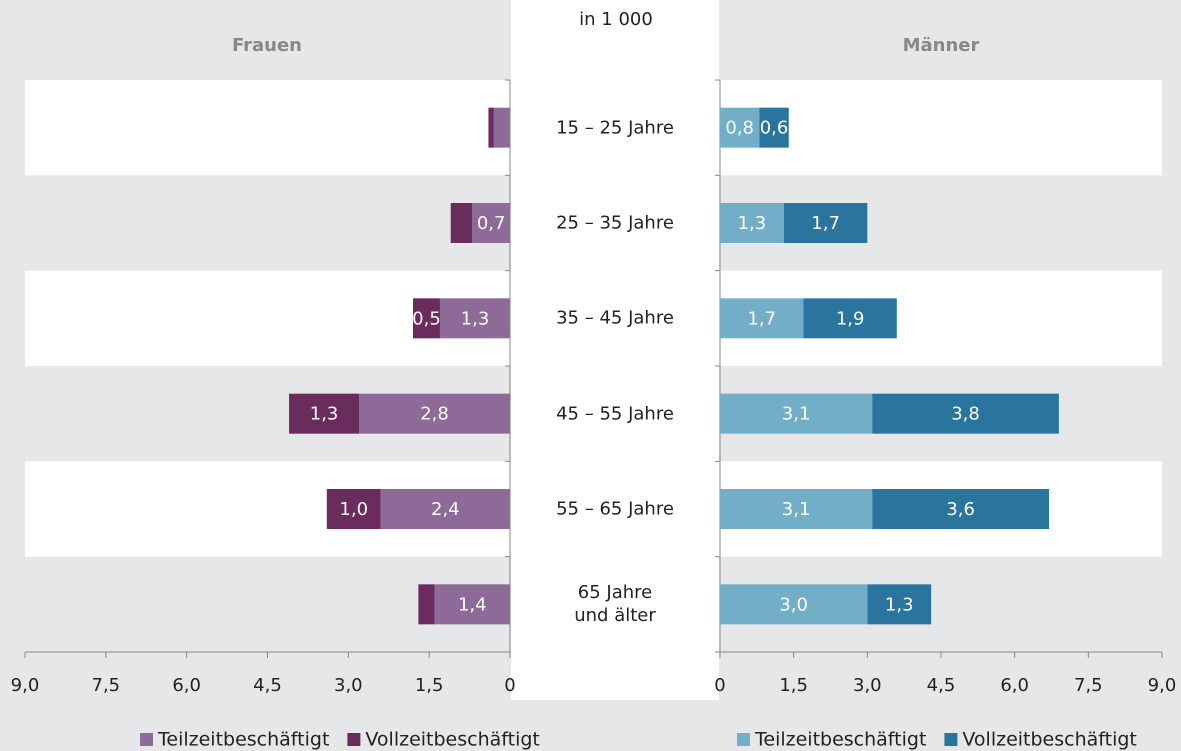  I want to click on category-label: 15 – 25 Jahre, so click(615, 128).